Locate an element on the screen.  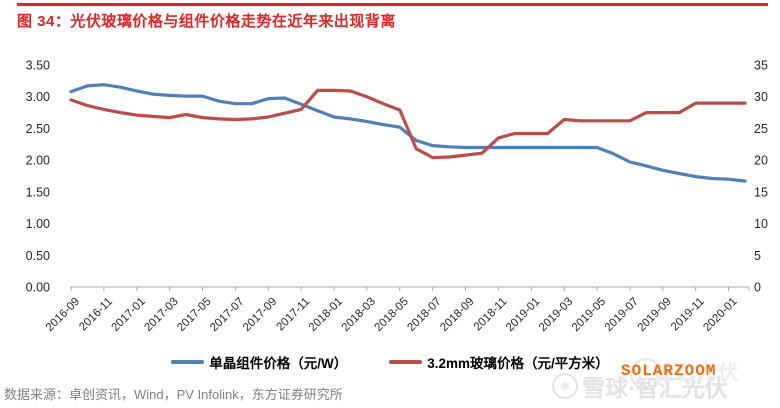
x-tick-label: 2018-09 is located at coordinates (457, 315).